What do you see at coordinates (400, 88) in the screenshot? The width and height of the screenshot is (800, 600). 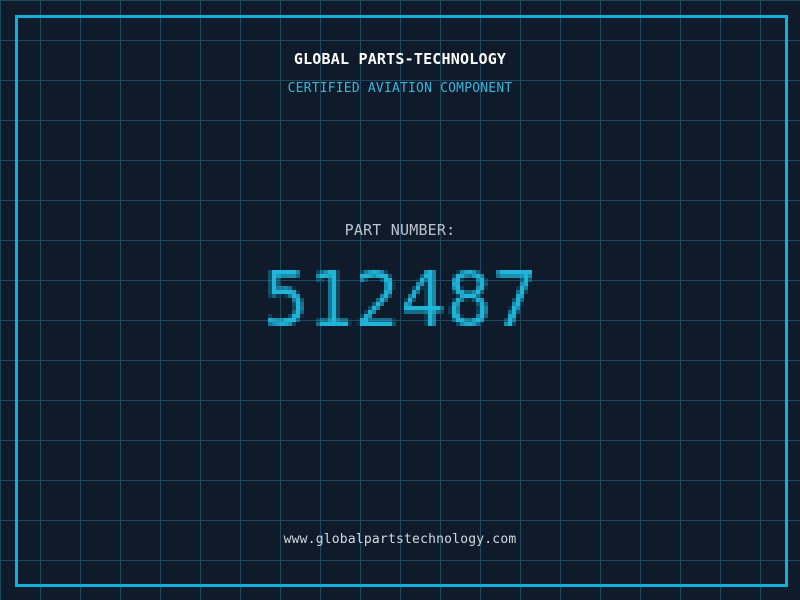 I see `page-subtitle: CERTIFIED AVIATION COMPONENT` at bounding box center [400, 88].